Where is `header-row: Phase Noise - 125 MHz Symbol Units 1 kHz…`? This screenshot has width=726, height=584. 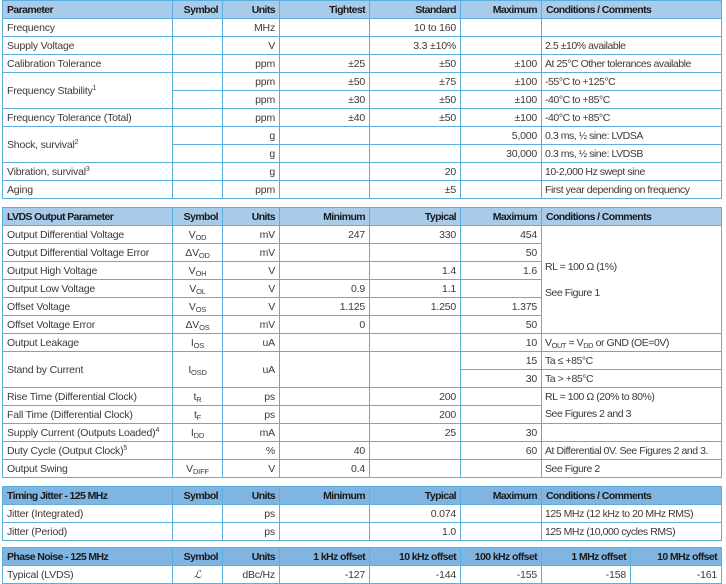 header-row: Phase Noise - 125 MHz Symbol Units 1 kHz… is located at coordinates (362, 556).